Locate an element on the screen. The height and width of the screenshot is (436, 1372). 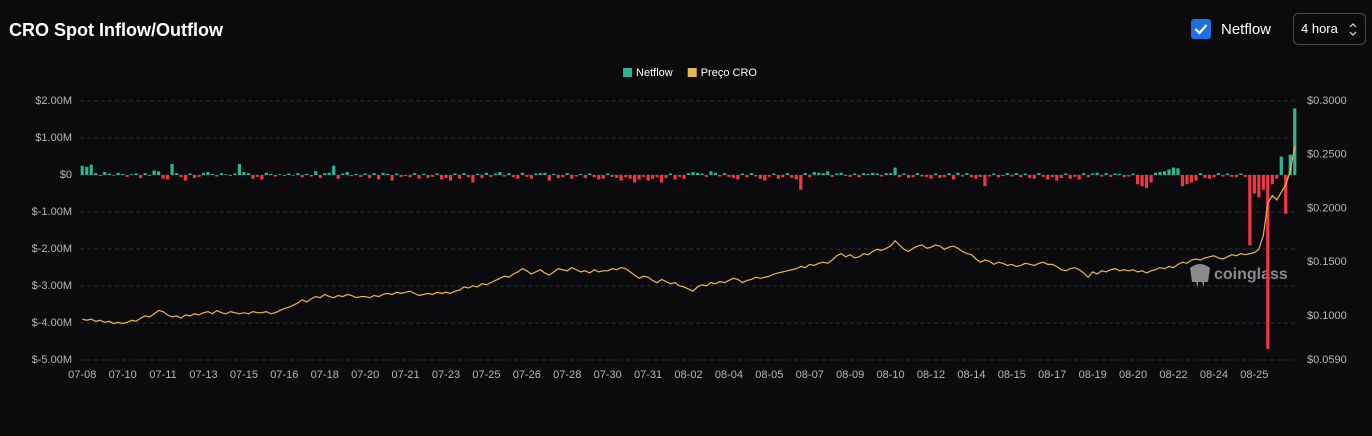
x-tick-label: 08-20 is located at coordinates (1133, 375).